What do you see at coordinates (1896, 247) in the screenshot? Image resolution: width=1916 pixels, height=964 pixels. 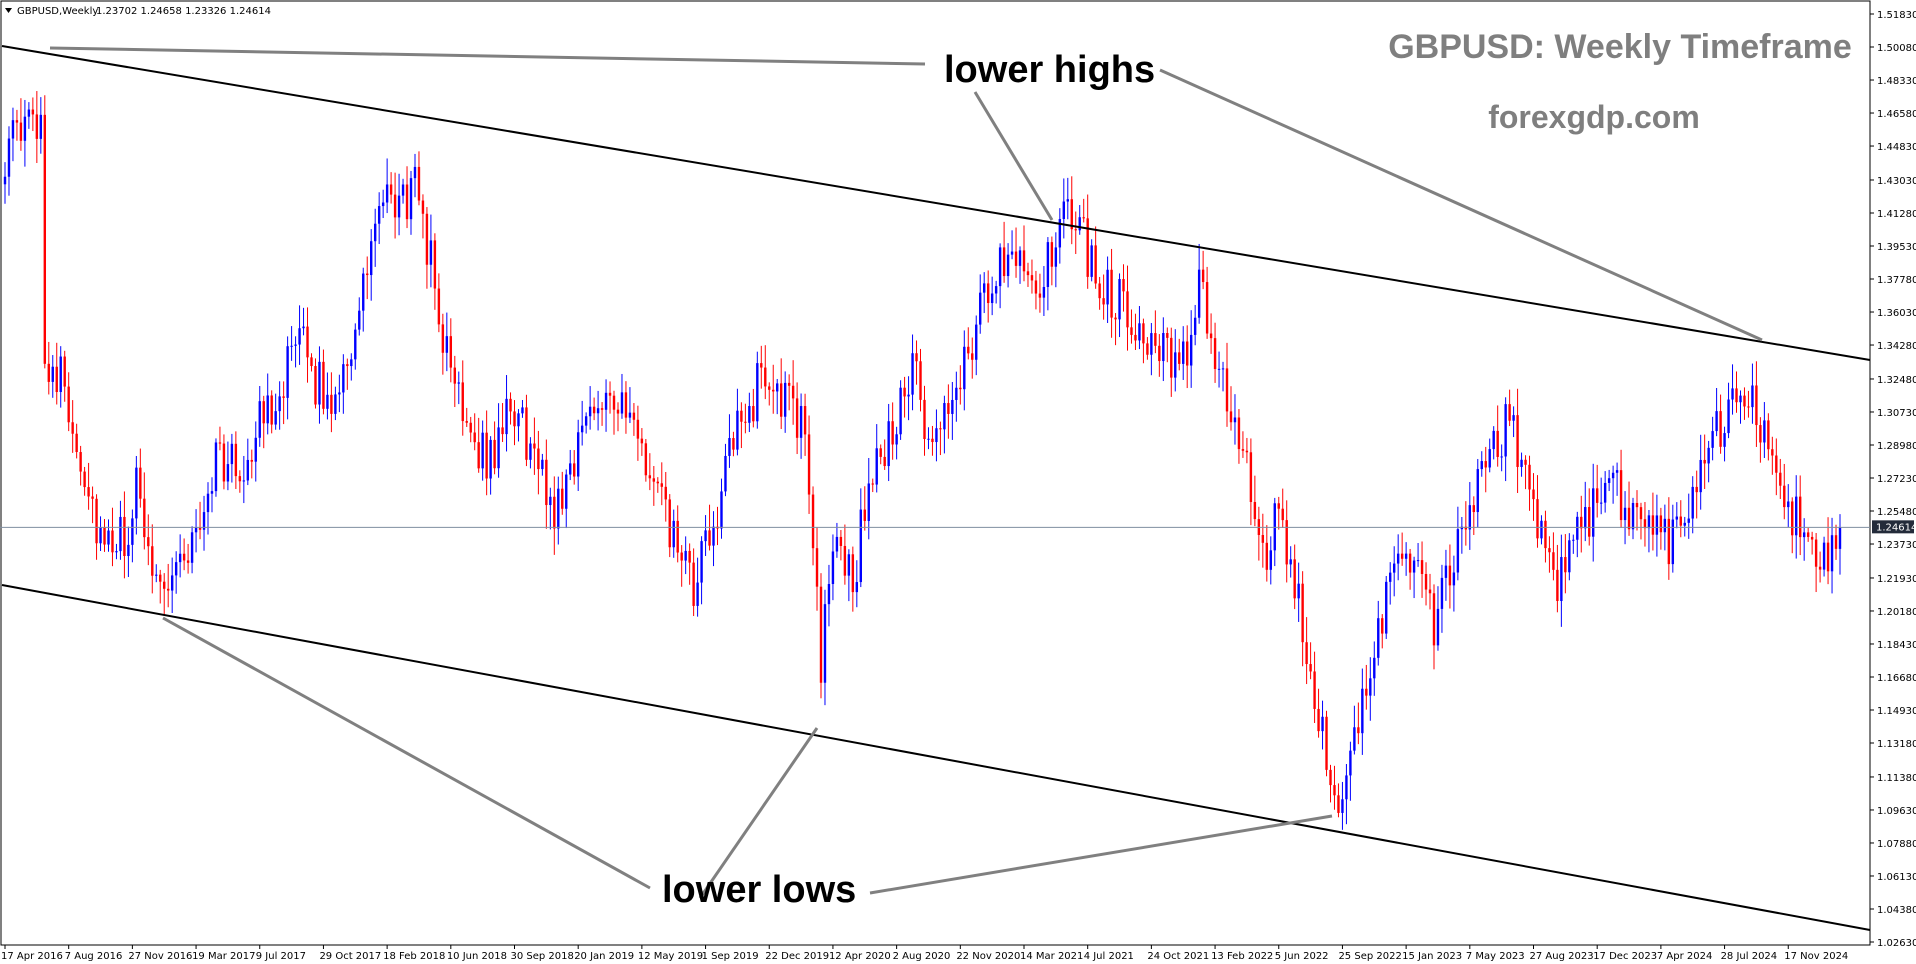 I see `y-tick-label: 1.39530` at bounding box center [1896, 247].